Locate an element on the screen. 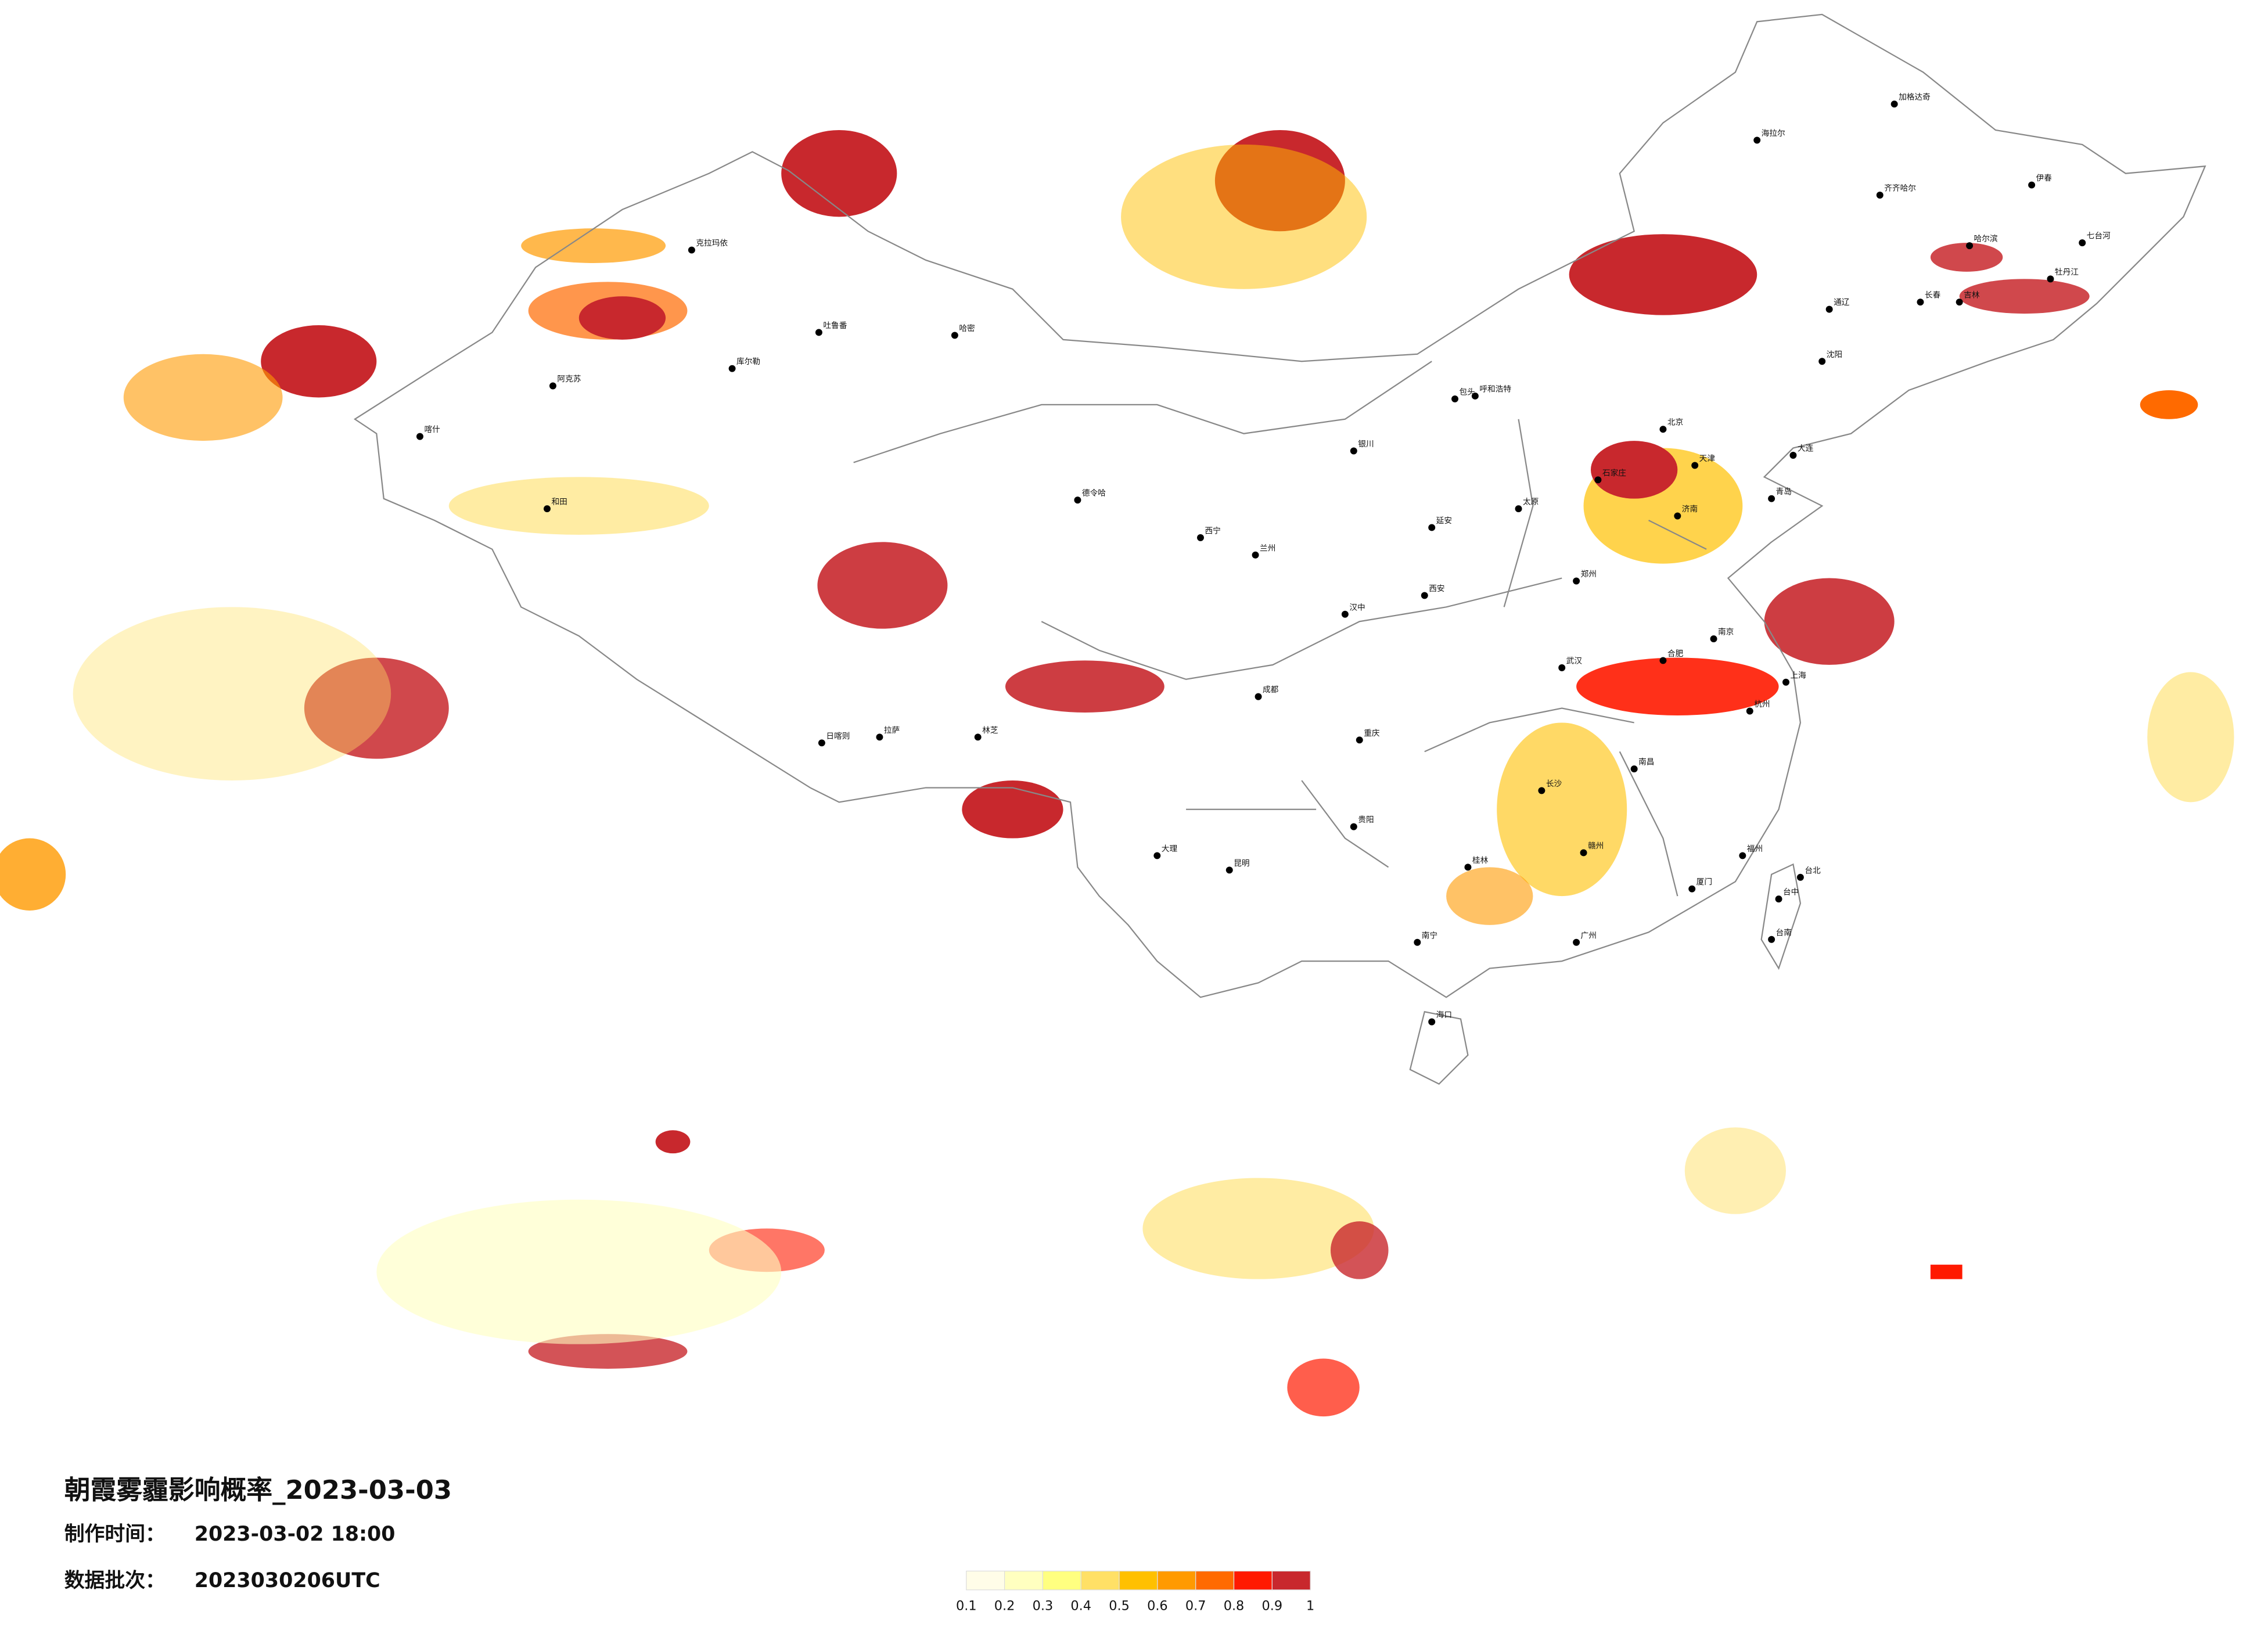  city-label: 南昌 is located at coordinates (1646, 762).